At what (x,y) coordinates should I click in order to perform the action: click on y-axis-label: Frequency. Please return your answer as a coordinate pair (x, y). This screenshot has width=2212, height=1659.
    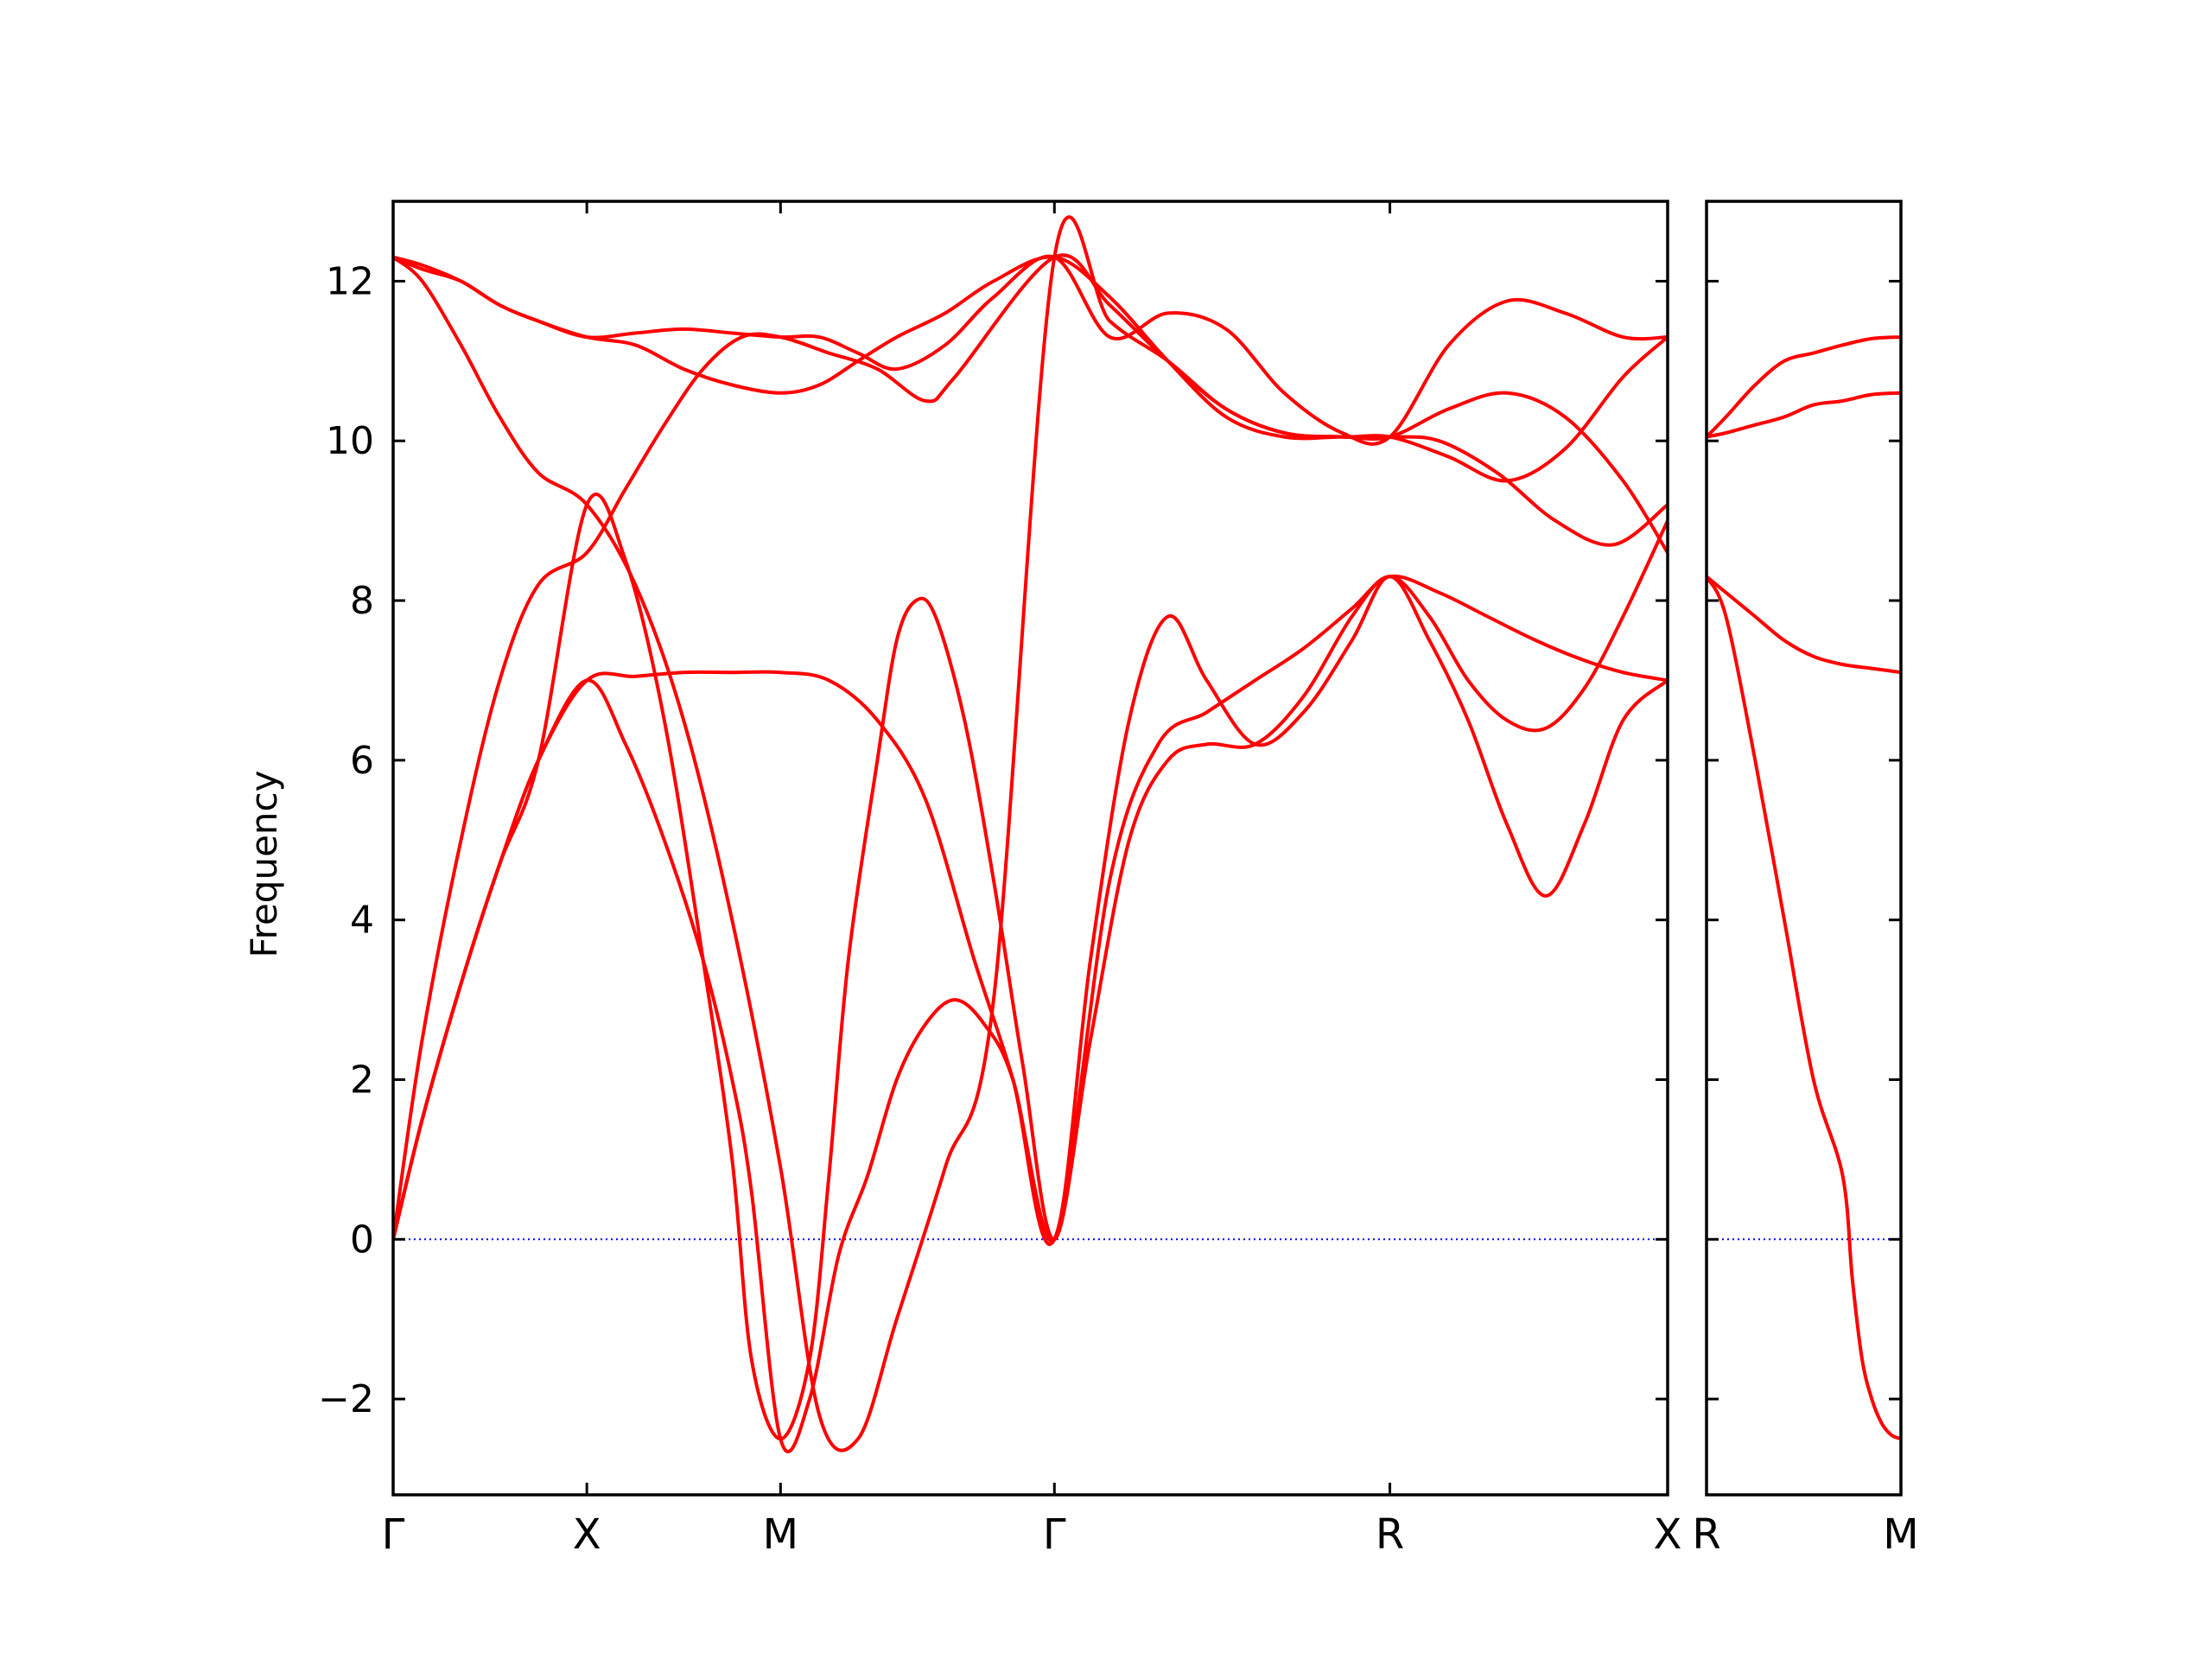
    Looking at the image, I should click on (264, 864).